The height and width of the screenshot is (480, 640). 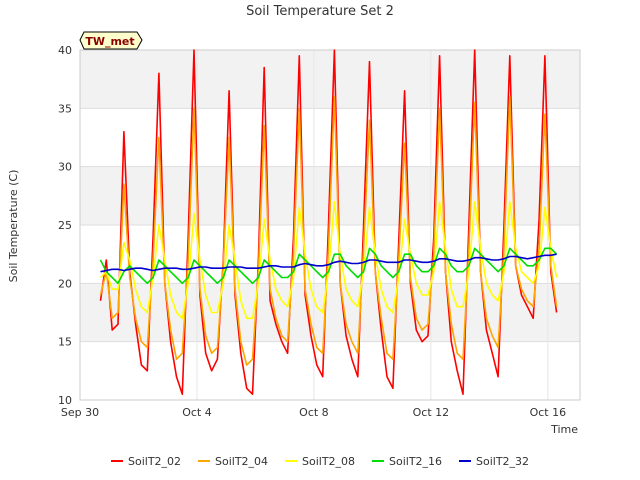 I want to click on y-tick-label: 15, so click(x=65, y=342).